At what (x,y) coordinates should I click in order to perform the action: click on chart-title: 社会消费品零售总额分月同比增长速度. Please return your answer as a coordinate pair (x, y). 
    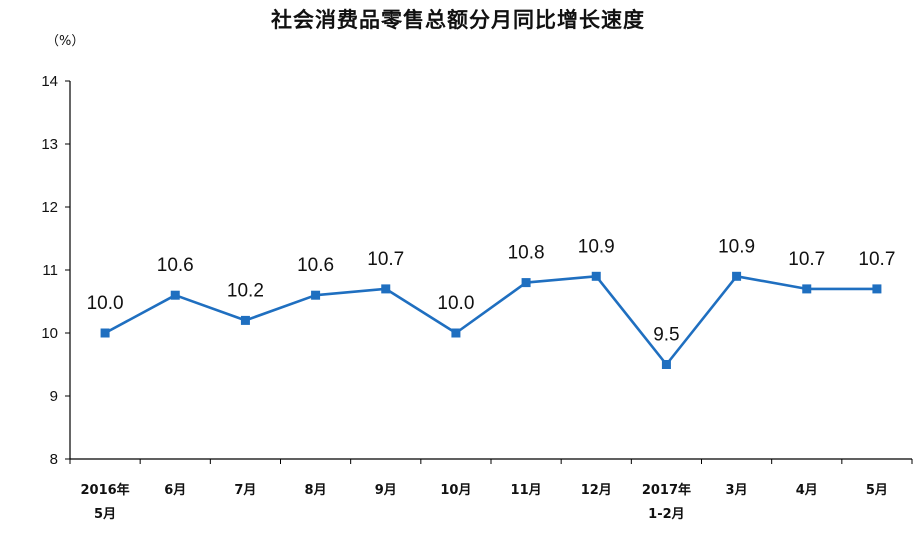
    Looking at the image, I should click on (458, 20).